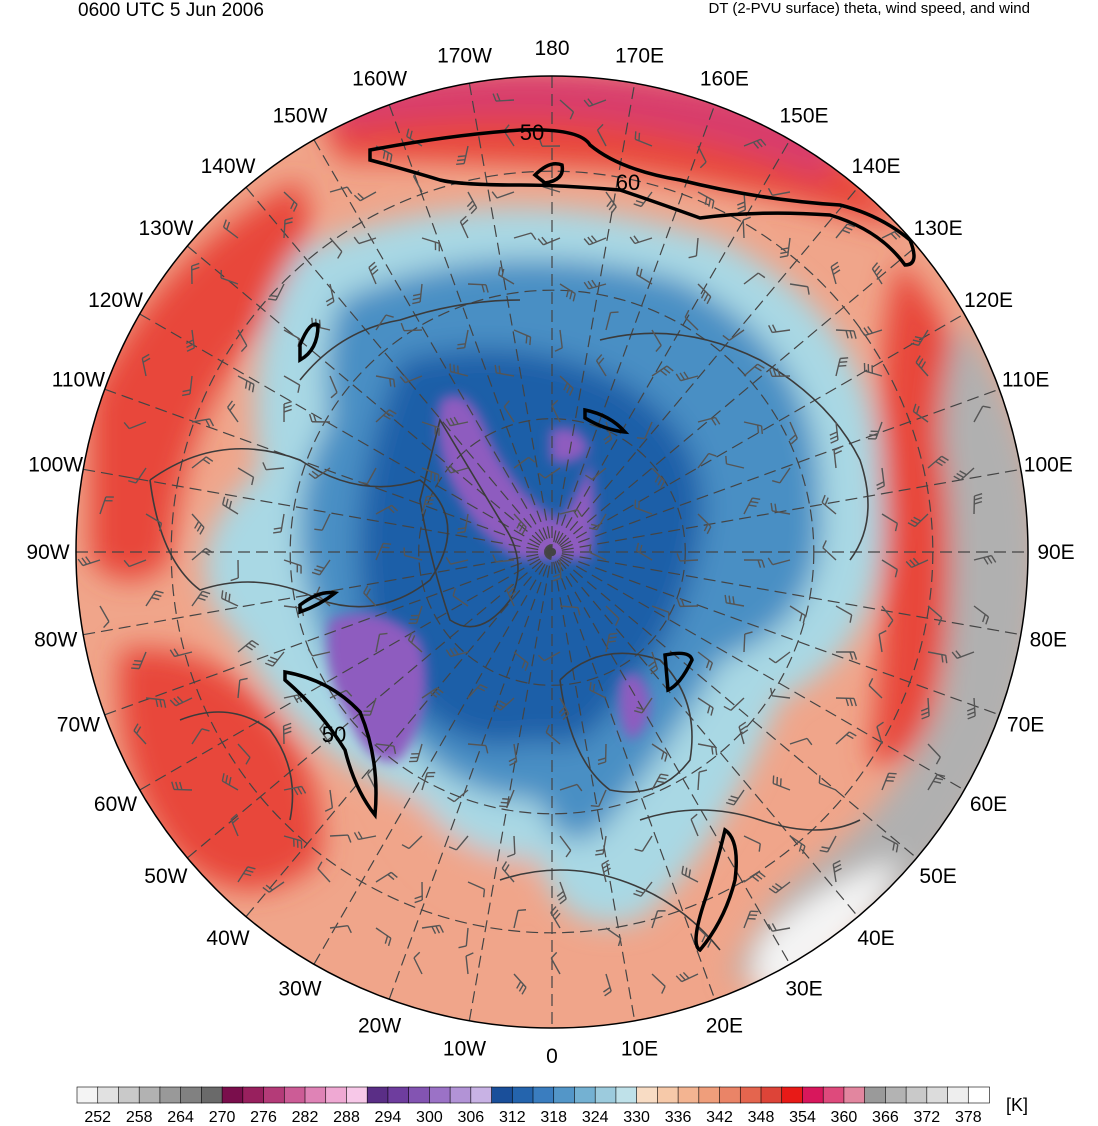  What do you see at coordinates (429, 1117) in the screenshot?
I see `colorbar-tick-label: 300` at bounding box center [429, 1117].